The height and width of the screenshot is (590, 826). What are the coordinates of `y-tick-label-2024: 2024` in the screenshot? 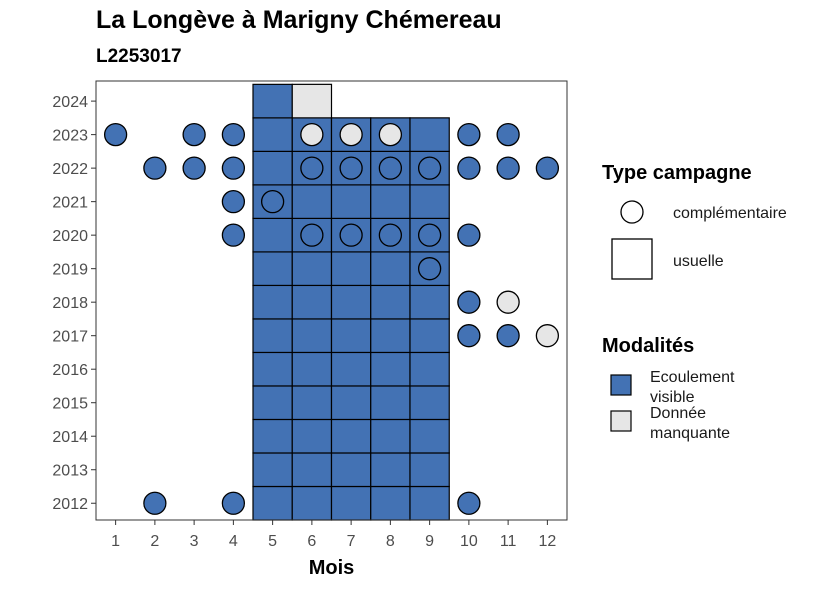 It's located at (70, 102).